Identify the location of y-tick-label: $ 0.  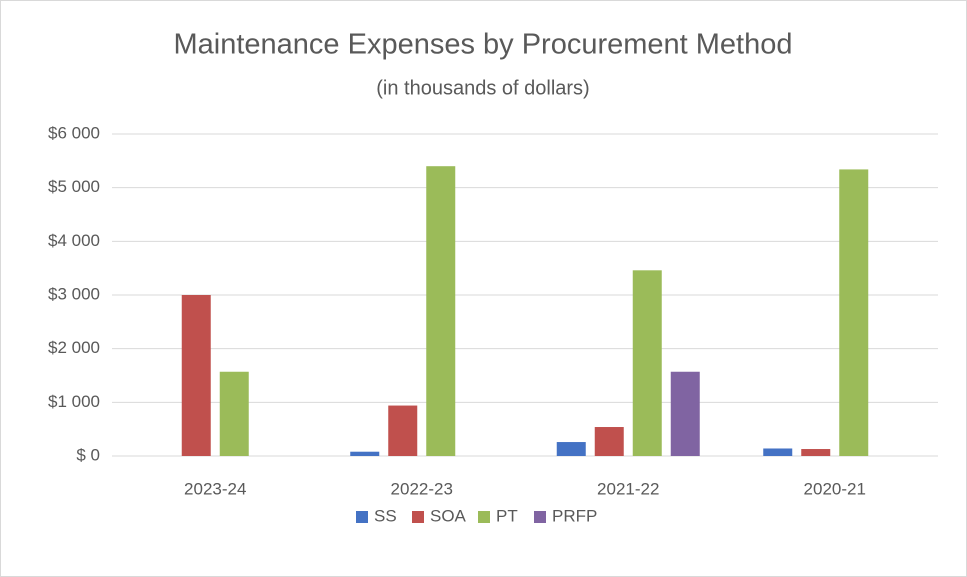
(88, 454).